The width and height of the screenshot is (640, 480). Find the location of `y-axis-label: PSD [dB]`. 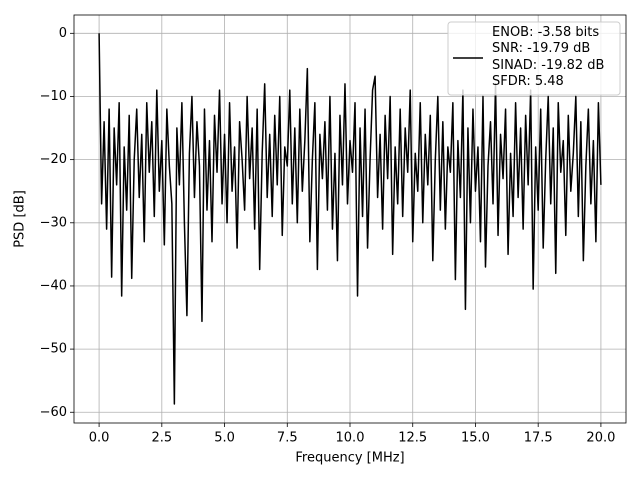

y-axis-label: PSD [dB] is located at coordinates (20, 219).